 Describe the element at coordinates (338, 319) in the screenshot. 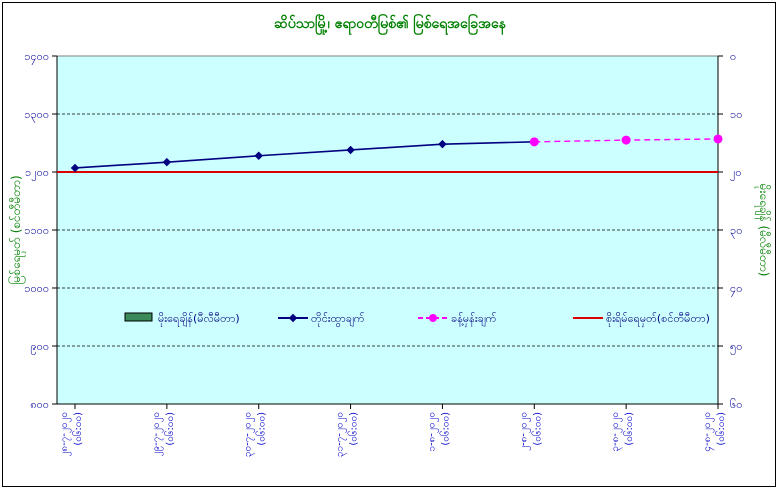

I see `legend-label: တိုင်းထွာချက်` at that location.